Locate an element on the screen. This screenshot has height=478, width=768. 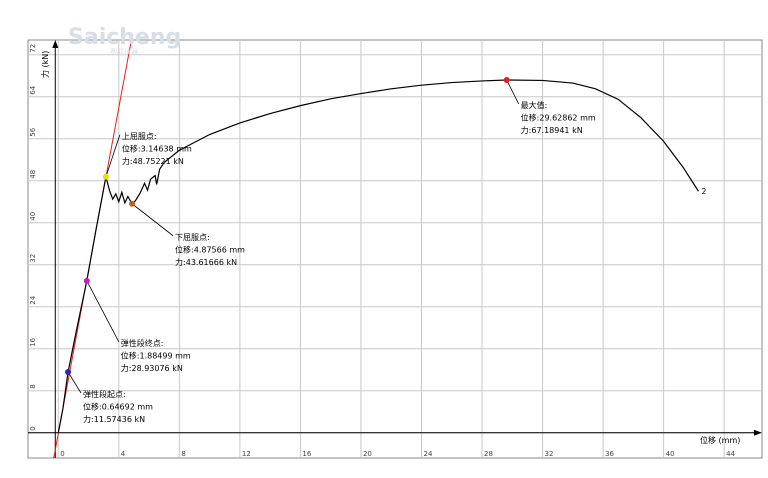
annotation-text: 力:28.93076 kN is located at coordinates (152, 368).